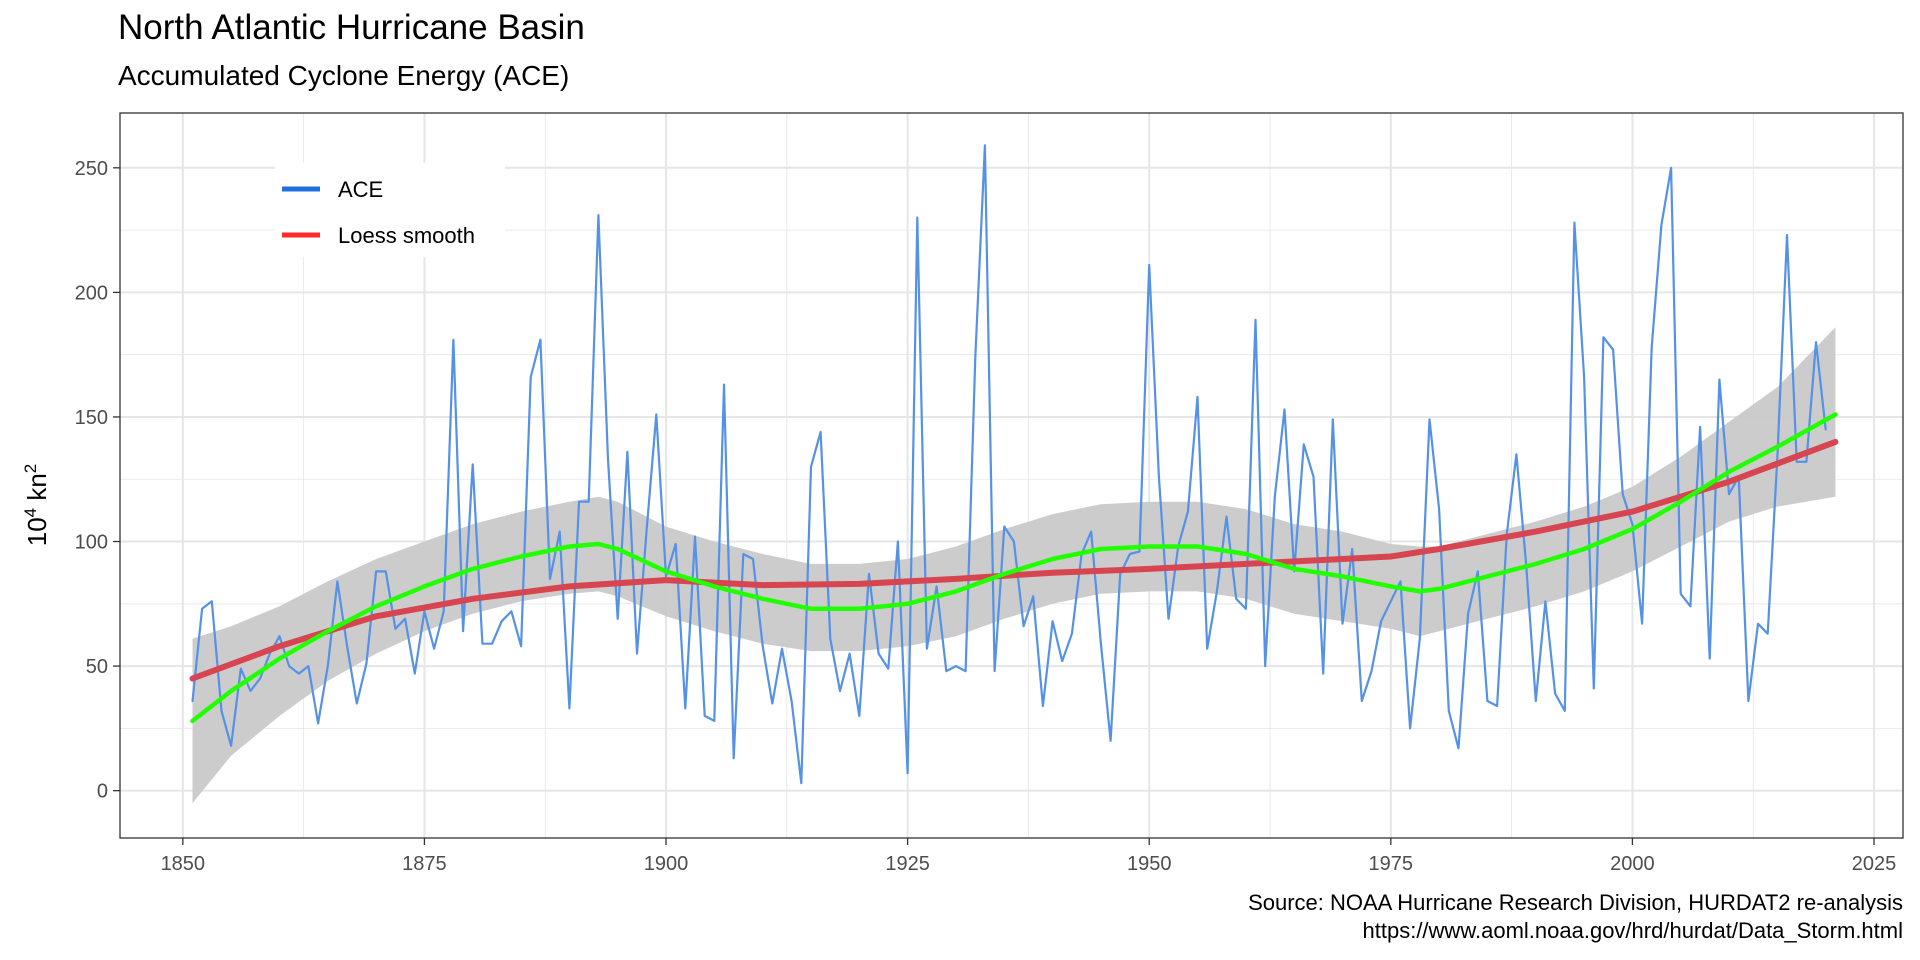 This screenshot has height=960, width=1920. I want to click on legend-background, so click(390, 210).